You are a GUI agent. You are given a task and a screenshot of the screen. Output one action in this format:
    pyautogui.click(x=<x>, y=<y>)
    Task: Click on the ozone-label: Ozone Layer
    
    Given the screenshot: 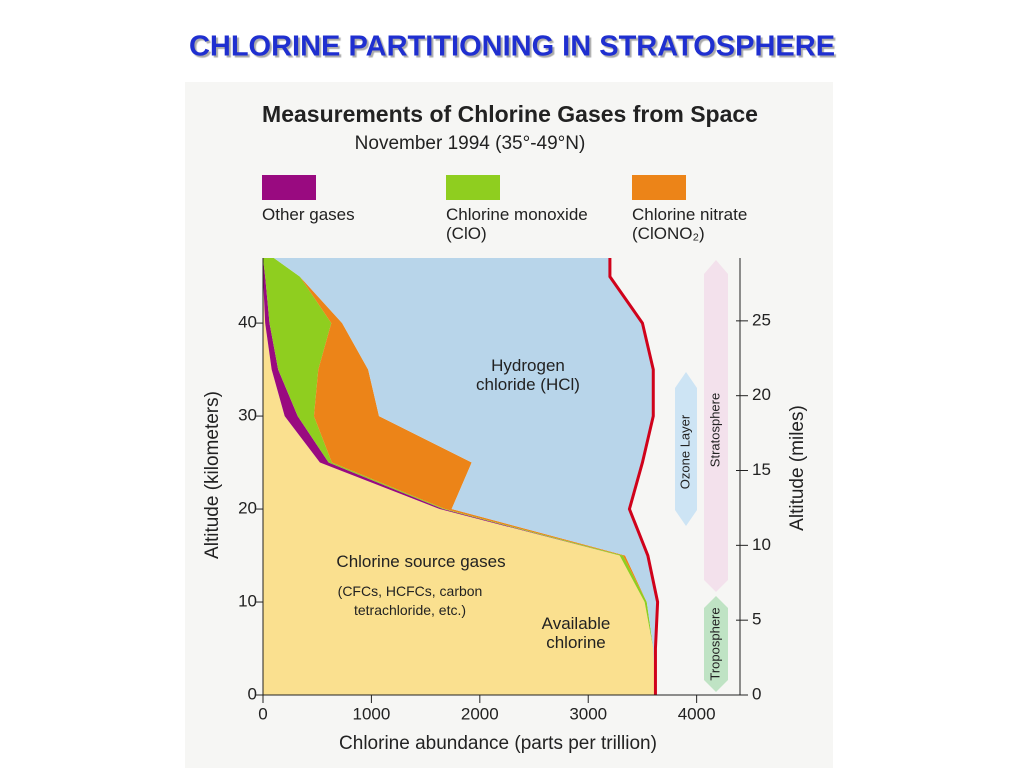 What is the action you would take?
    pyautogui.click(x=684, y=451)
    